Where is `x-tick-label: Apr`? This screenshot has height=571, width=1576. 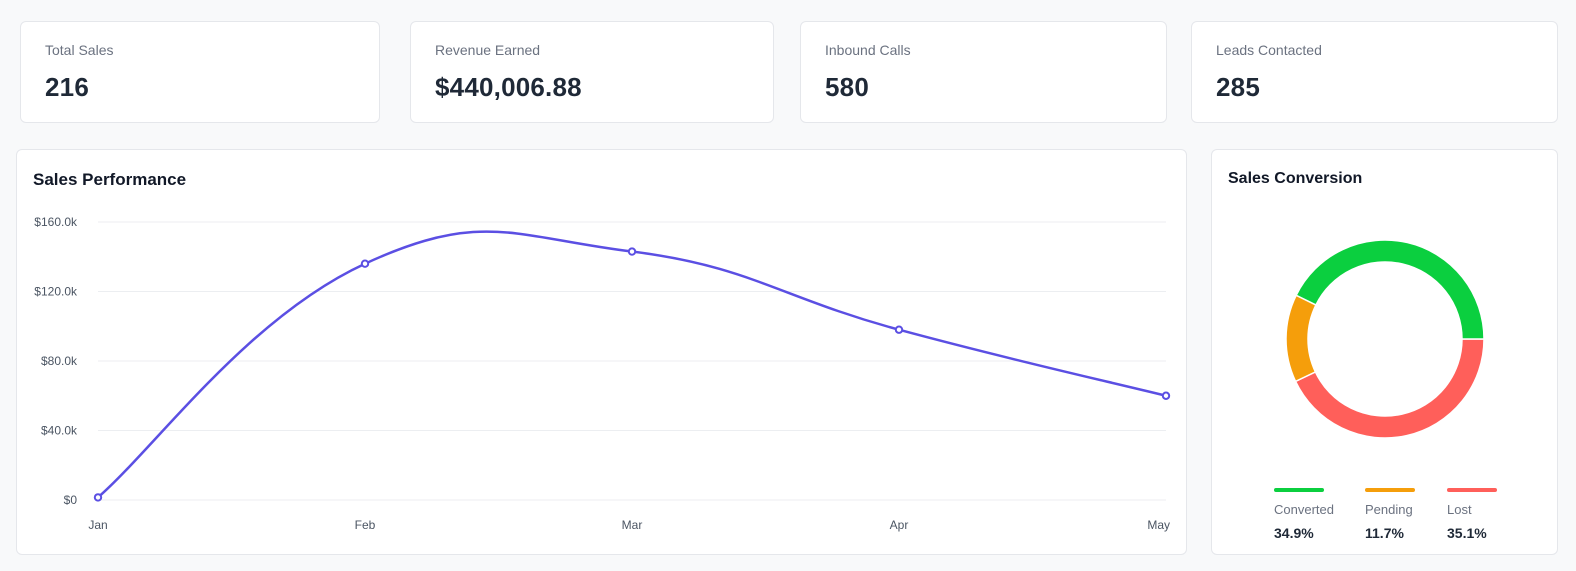 x-tick-label: Apr is located at coordinates (899, 525).